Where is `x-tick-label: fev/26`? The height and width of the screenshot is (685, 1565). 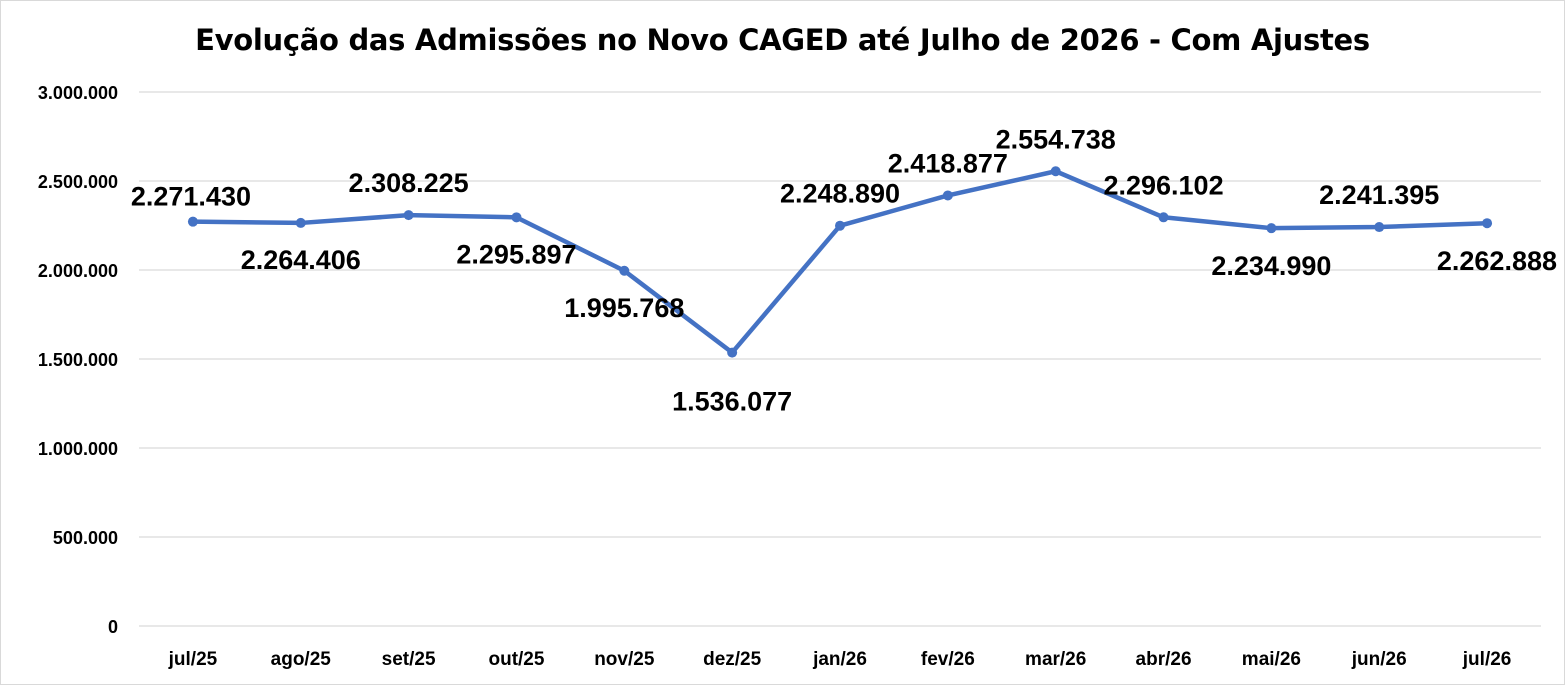
x-tick-label: fev/26 is located at coordinates (948, 659).